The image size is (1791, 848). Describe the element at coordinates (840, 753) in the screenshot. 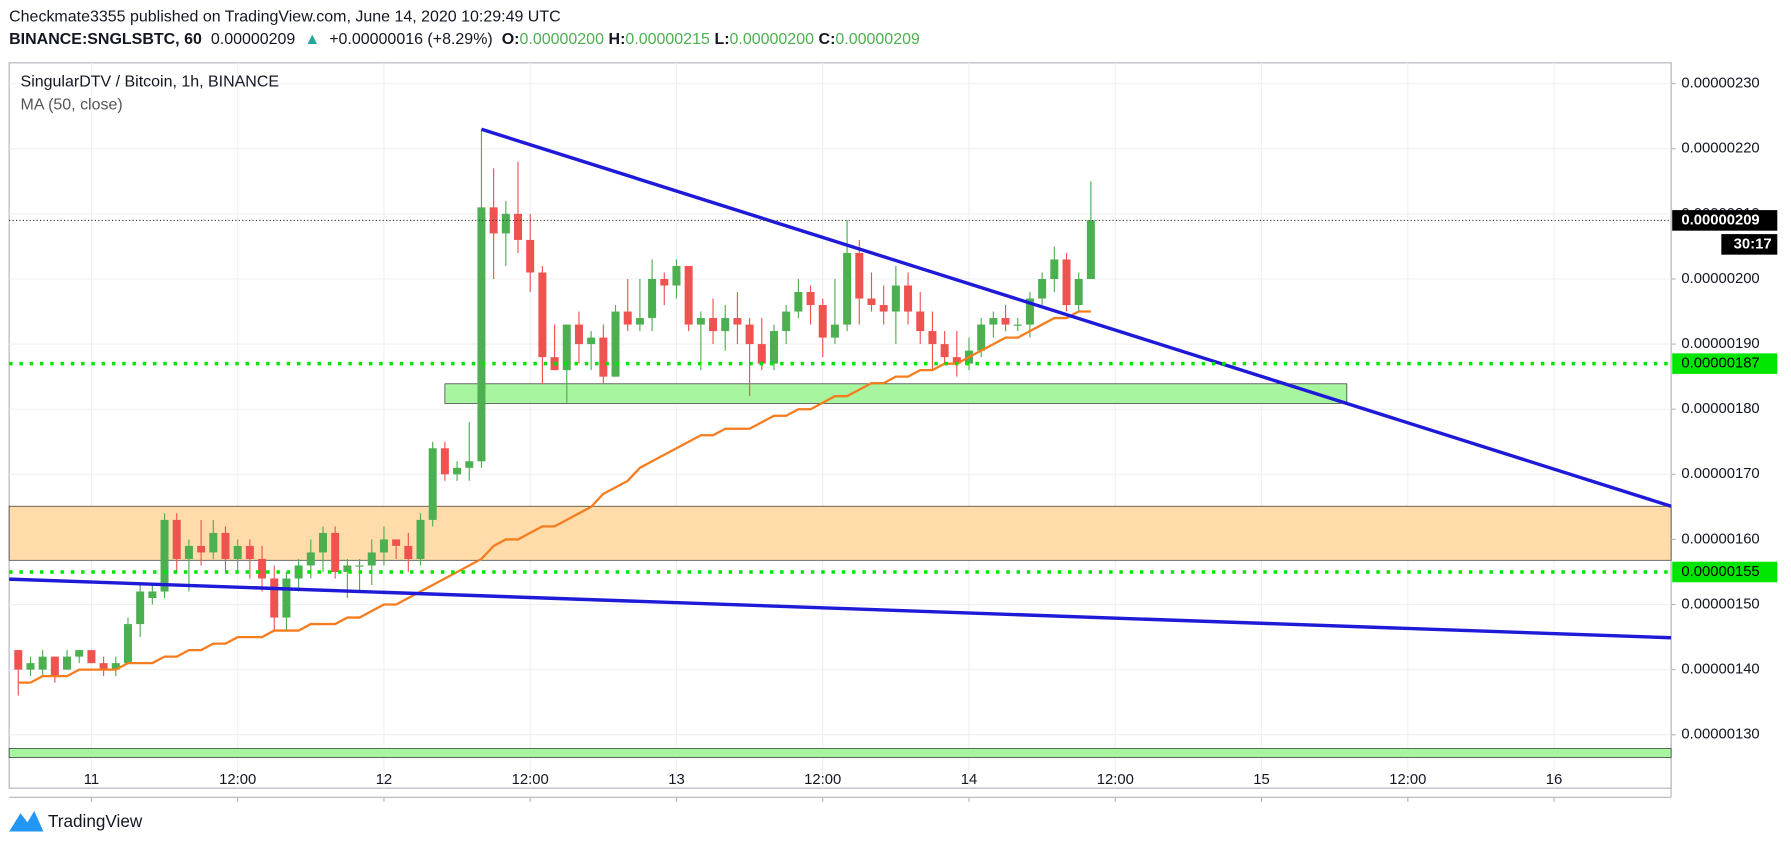

I see `zone` at that location.